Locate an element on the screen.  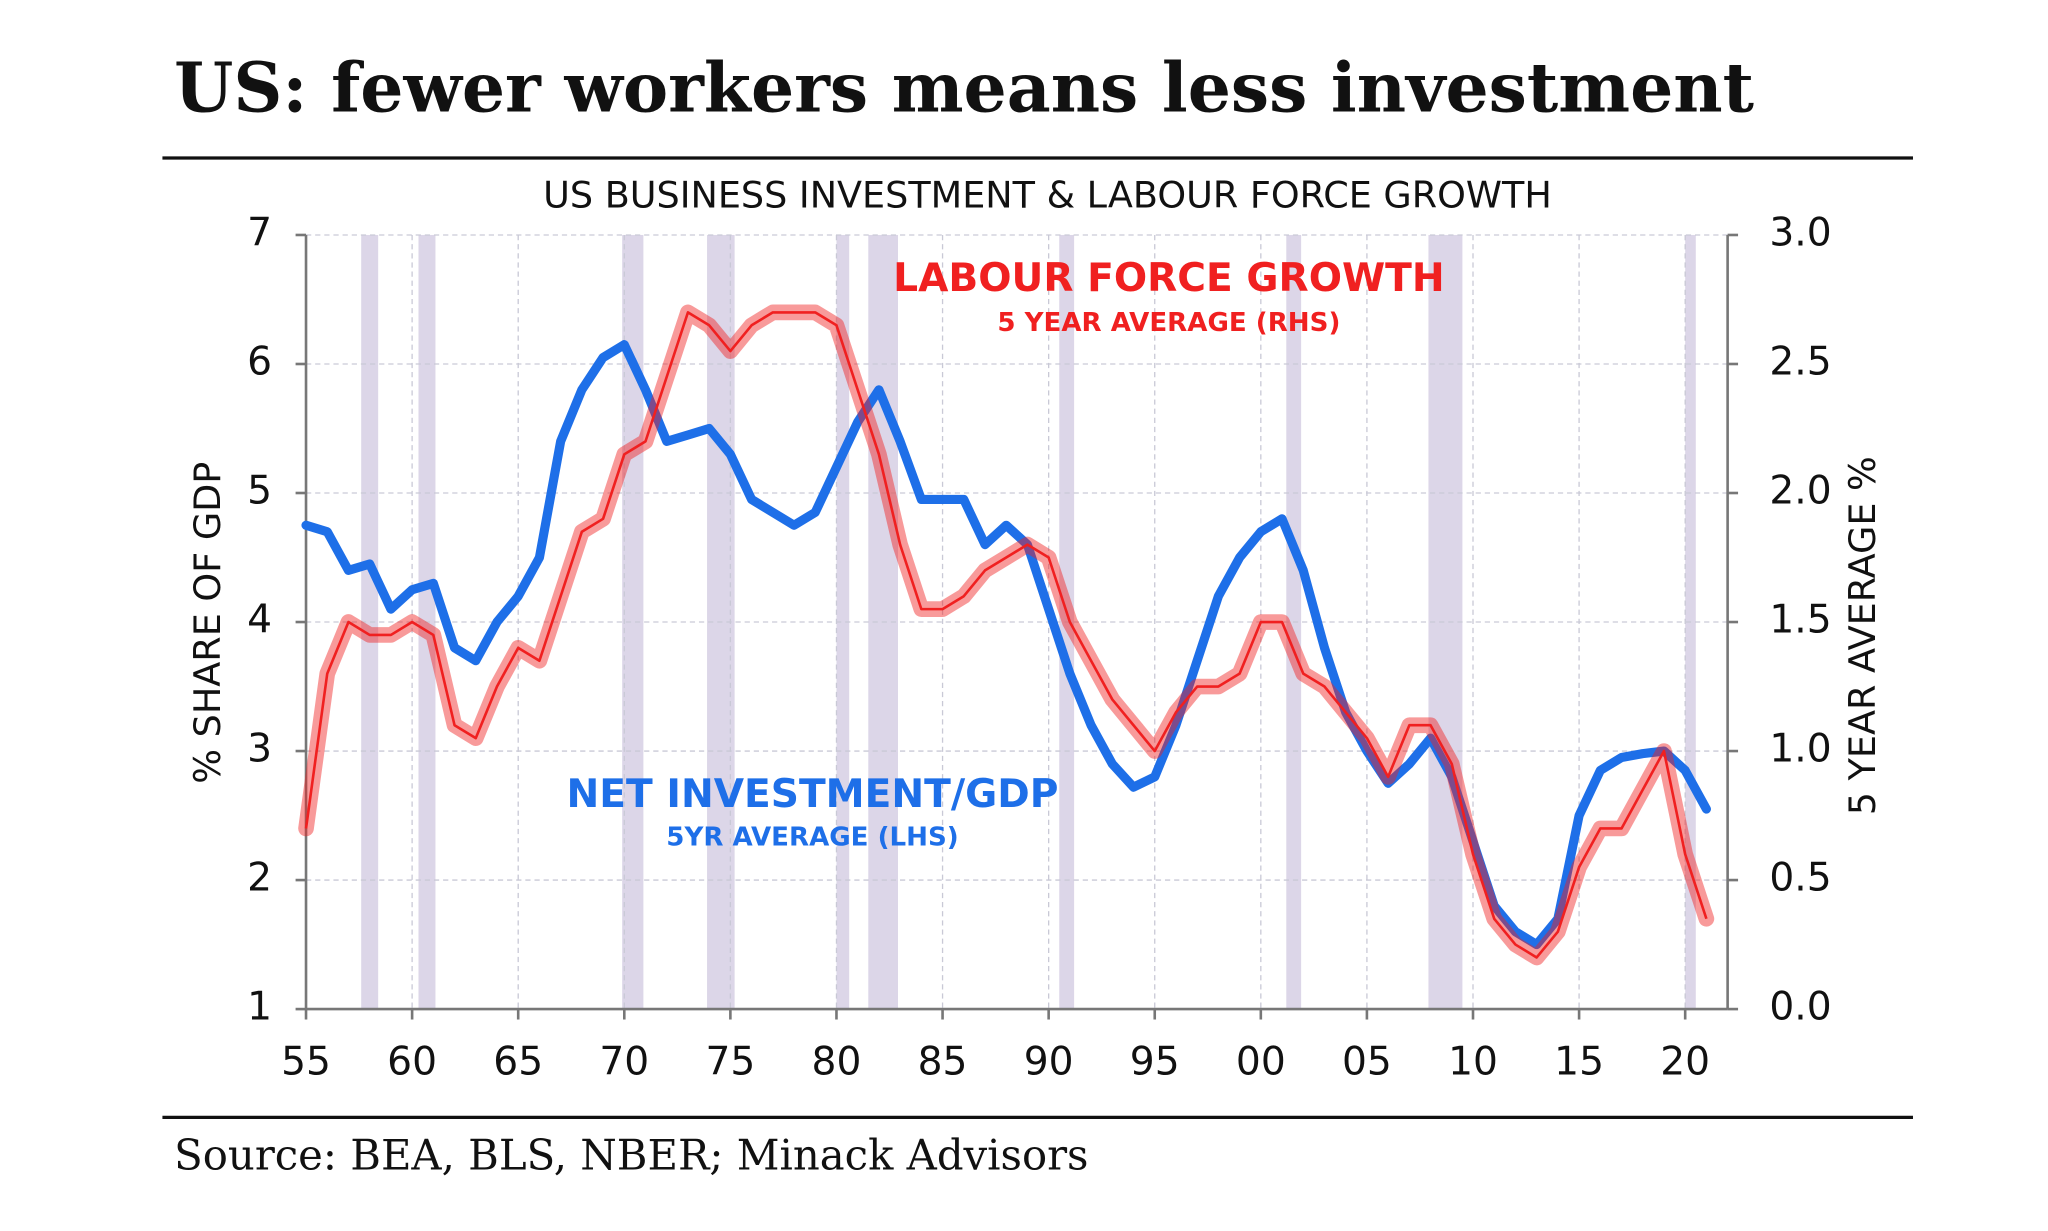
annotation: 5 YEAR AVERAGE (RHS) is located at coordinates (1168, 323).